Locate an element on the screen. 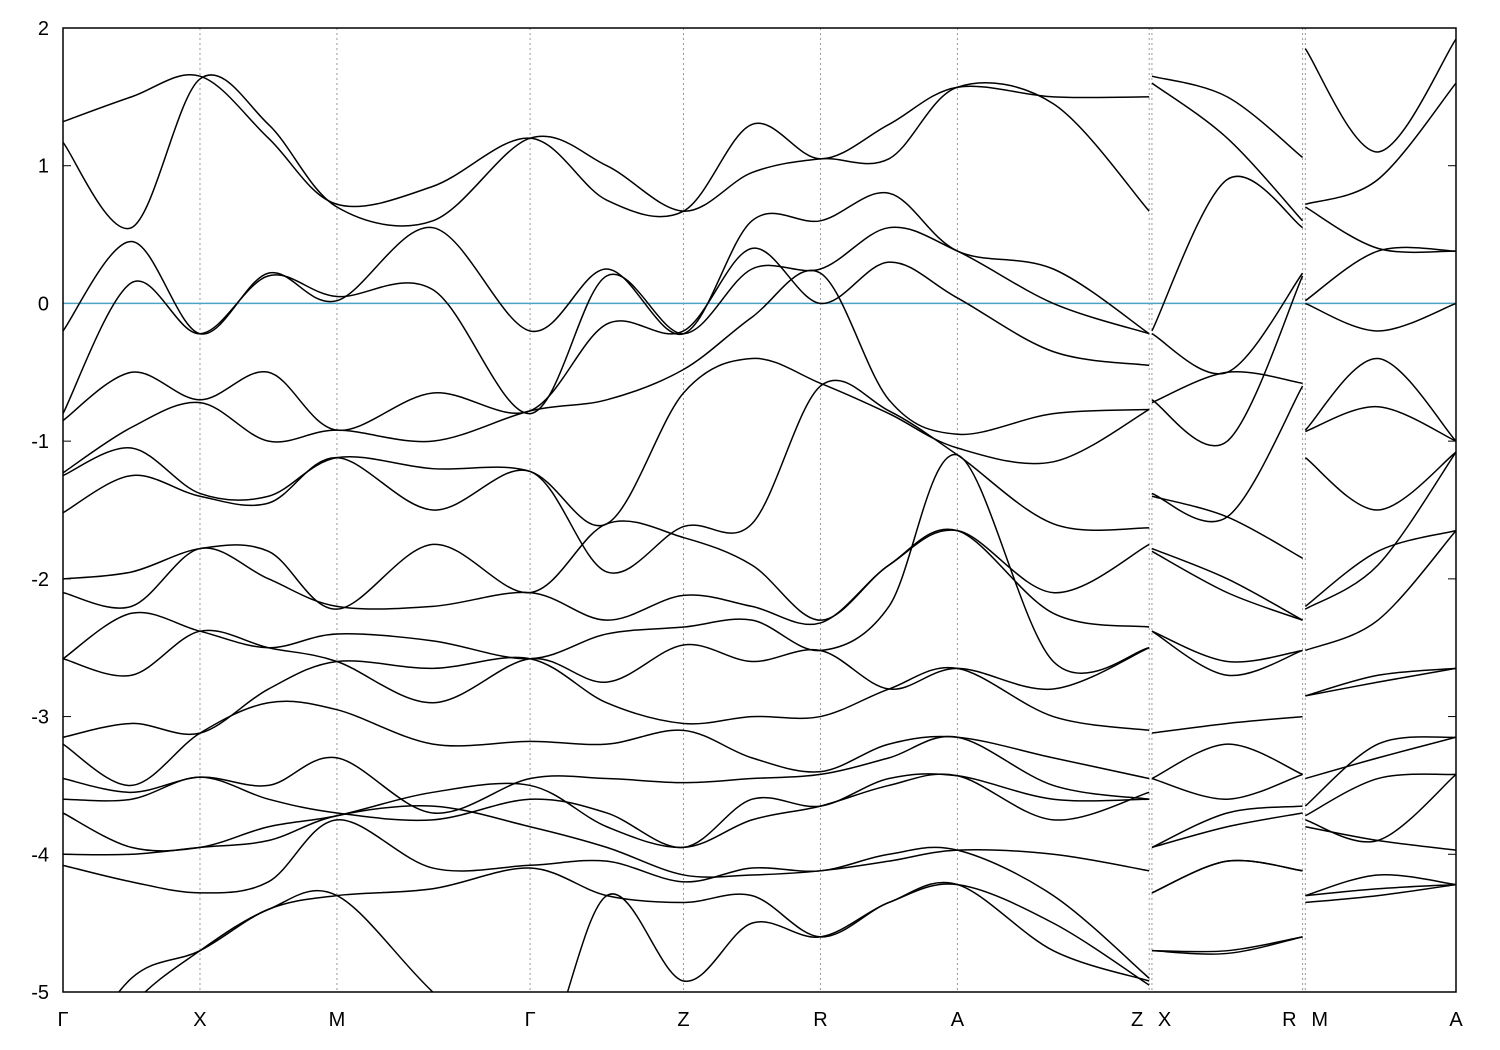 Image resolution: width=1500 pixels, height=1050 pixels. y-tick-label: -2 is located at coordinates (40, 580).